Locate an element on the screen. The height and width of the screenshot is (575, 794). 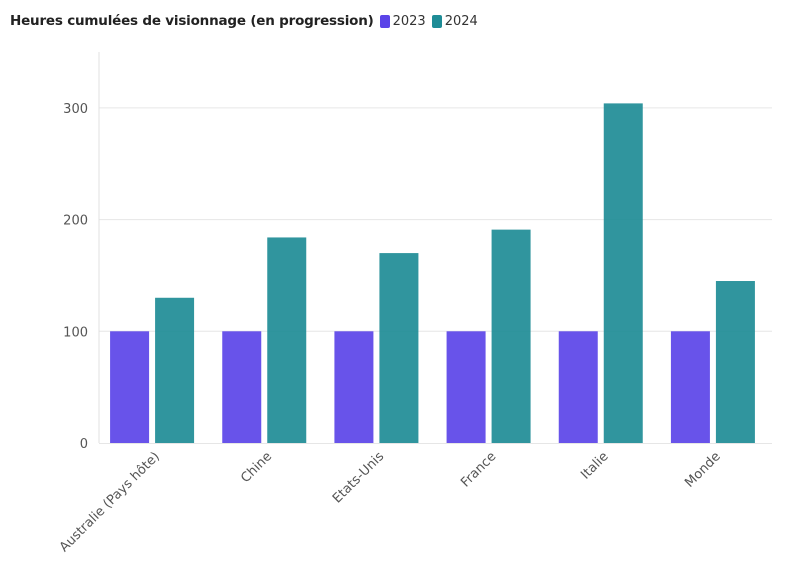
y-tick-label-200: 200 is located at coordinates (75, 221).